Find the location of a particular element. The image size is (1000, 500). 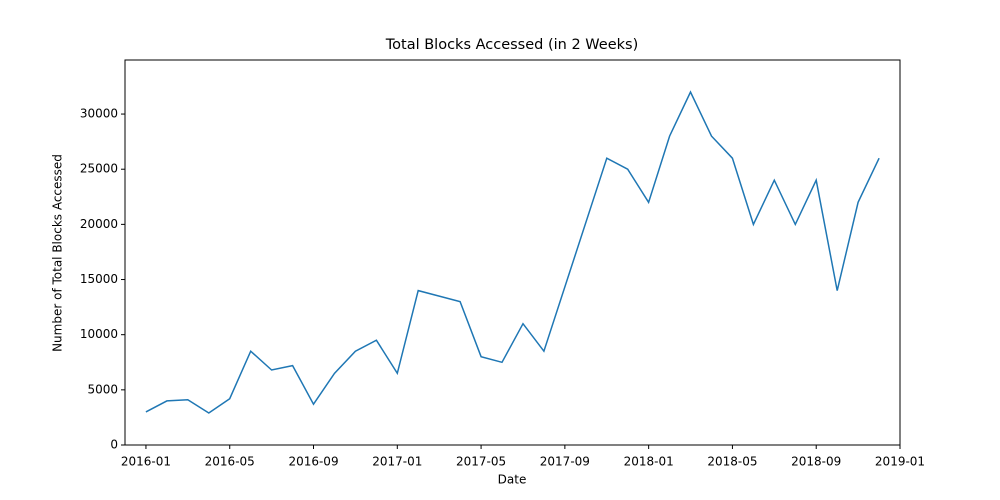

x-tick-label: 2016-09 is located at coordinates (313, 462).